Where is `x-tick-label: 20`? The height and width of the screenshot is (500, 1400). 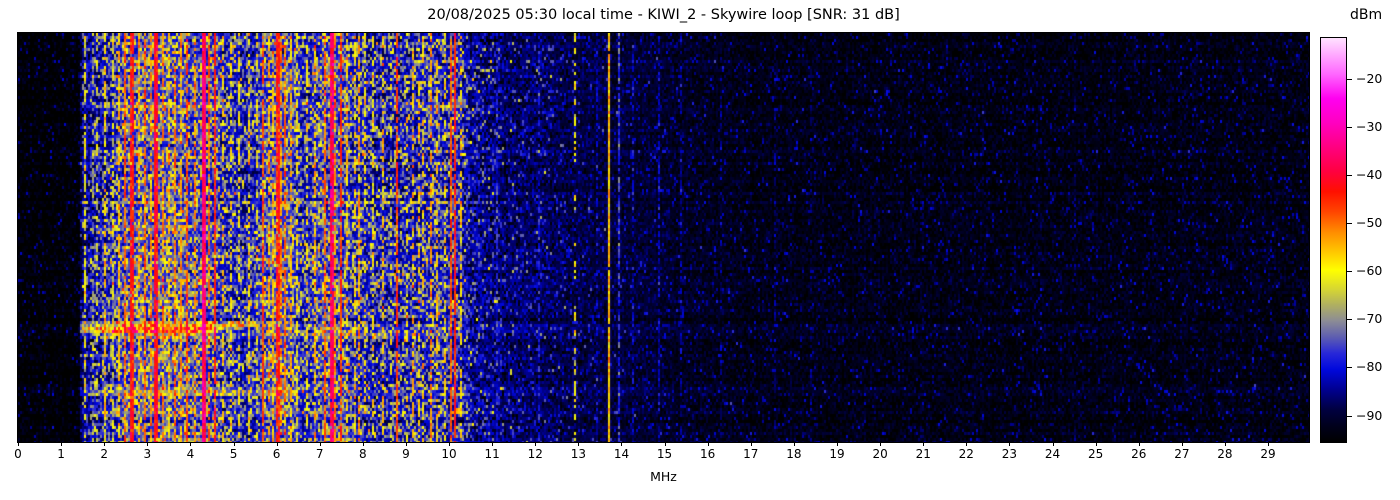
x-tick-label: 20 is located at coordinates (880, 454).